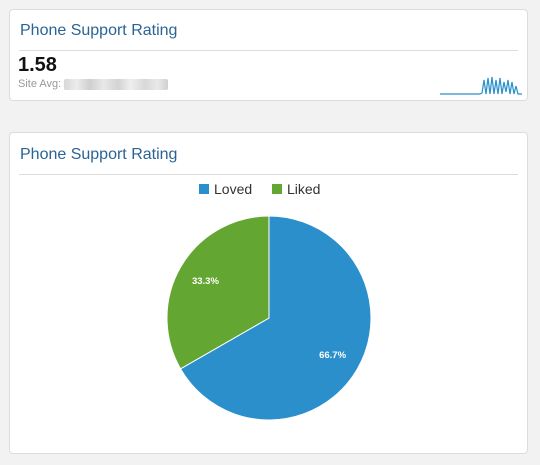 The image size is (540, 465). Describe the element at coordinates (99, 30) in the screenshot. I see `summary-title: Phone Support Rating` at that location.